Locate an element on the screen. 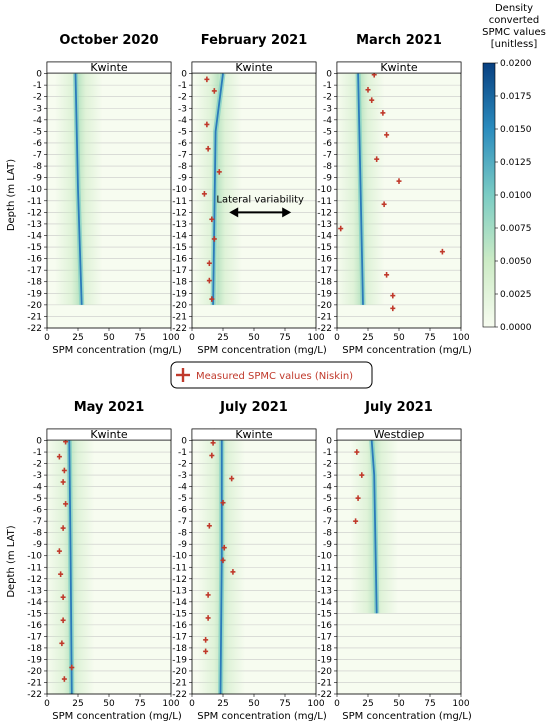 Image resolution: width=550 pixels, height=728 pixels. colorbar-title: Density is located at coordinates (514, 8).